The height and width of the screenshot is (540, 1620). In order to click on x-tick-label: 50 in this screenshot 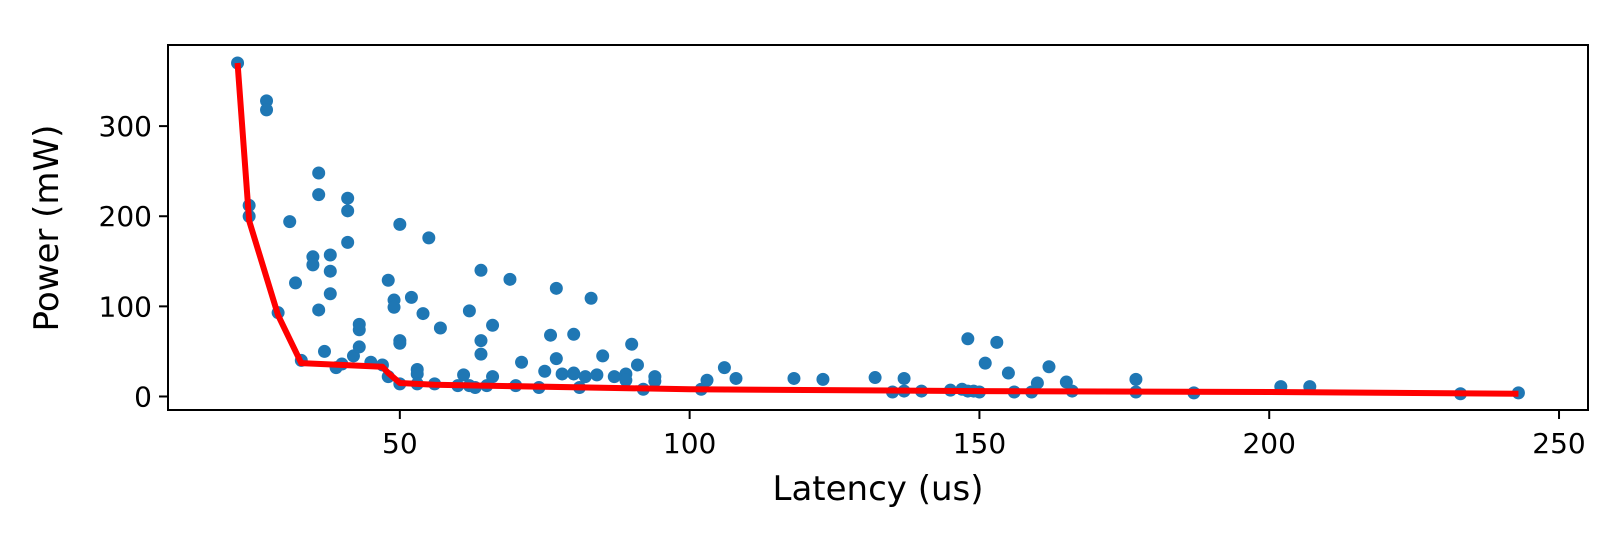, I will do `click(400, 443)`.